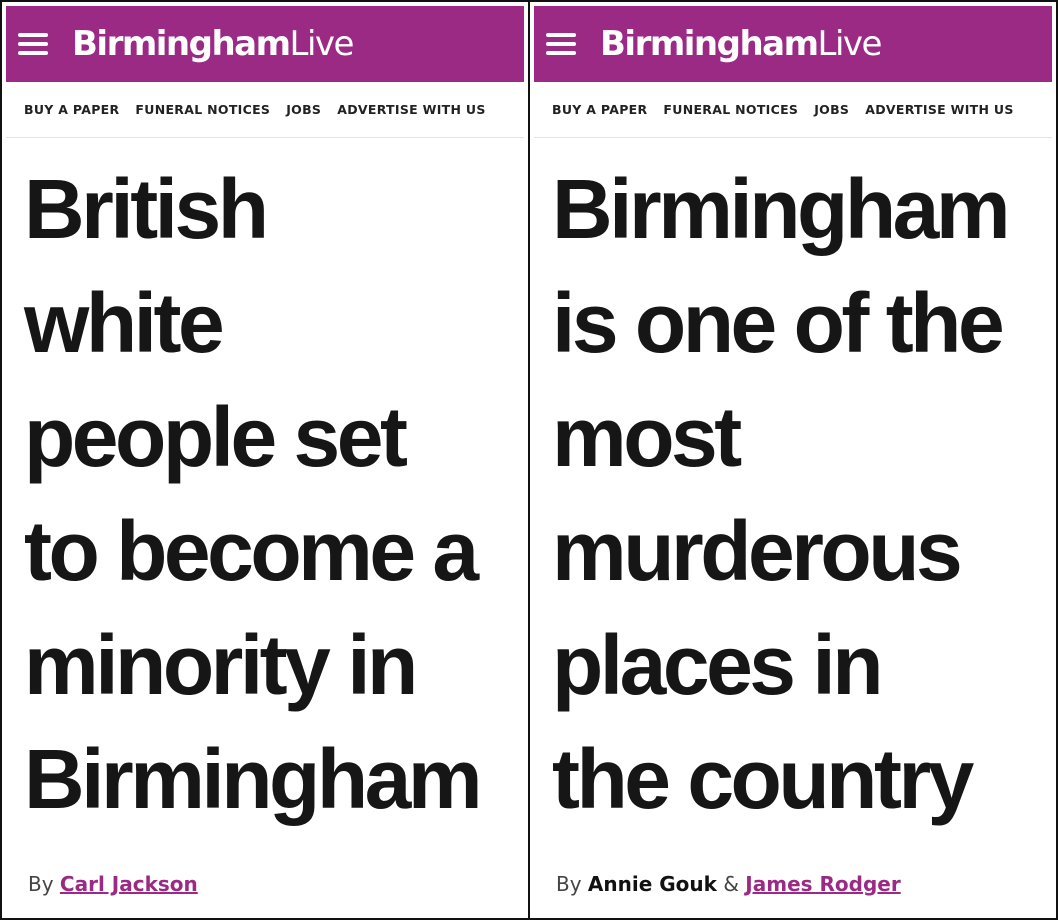 Image resolution: width=1058 pixels, height=920 pixels. I want to click on author-name: Annie Gouk, so click(652, 884).